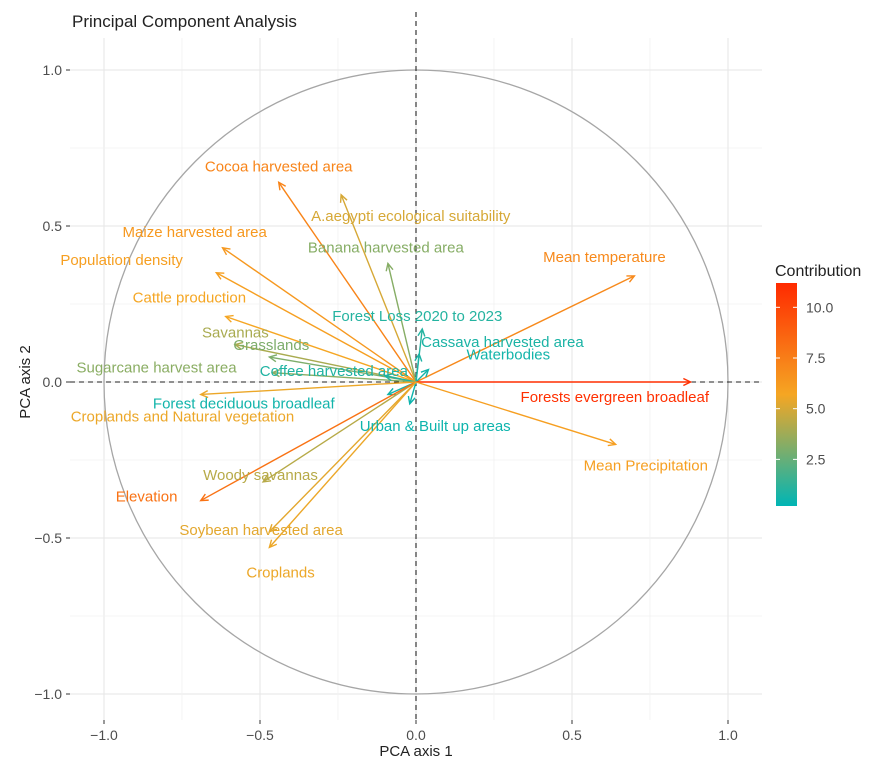 Image resolution: width=878 pixels, height=763 pixels. What do you see at coordinates (260, 735) in the screenshot?
I see `x-tick-label: −0.5` at bounding box center [260, 735].